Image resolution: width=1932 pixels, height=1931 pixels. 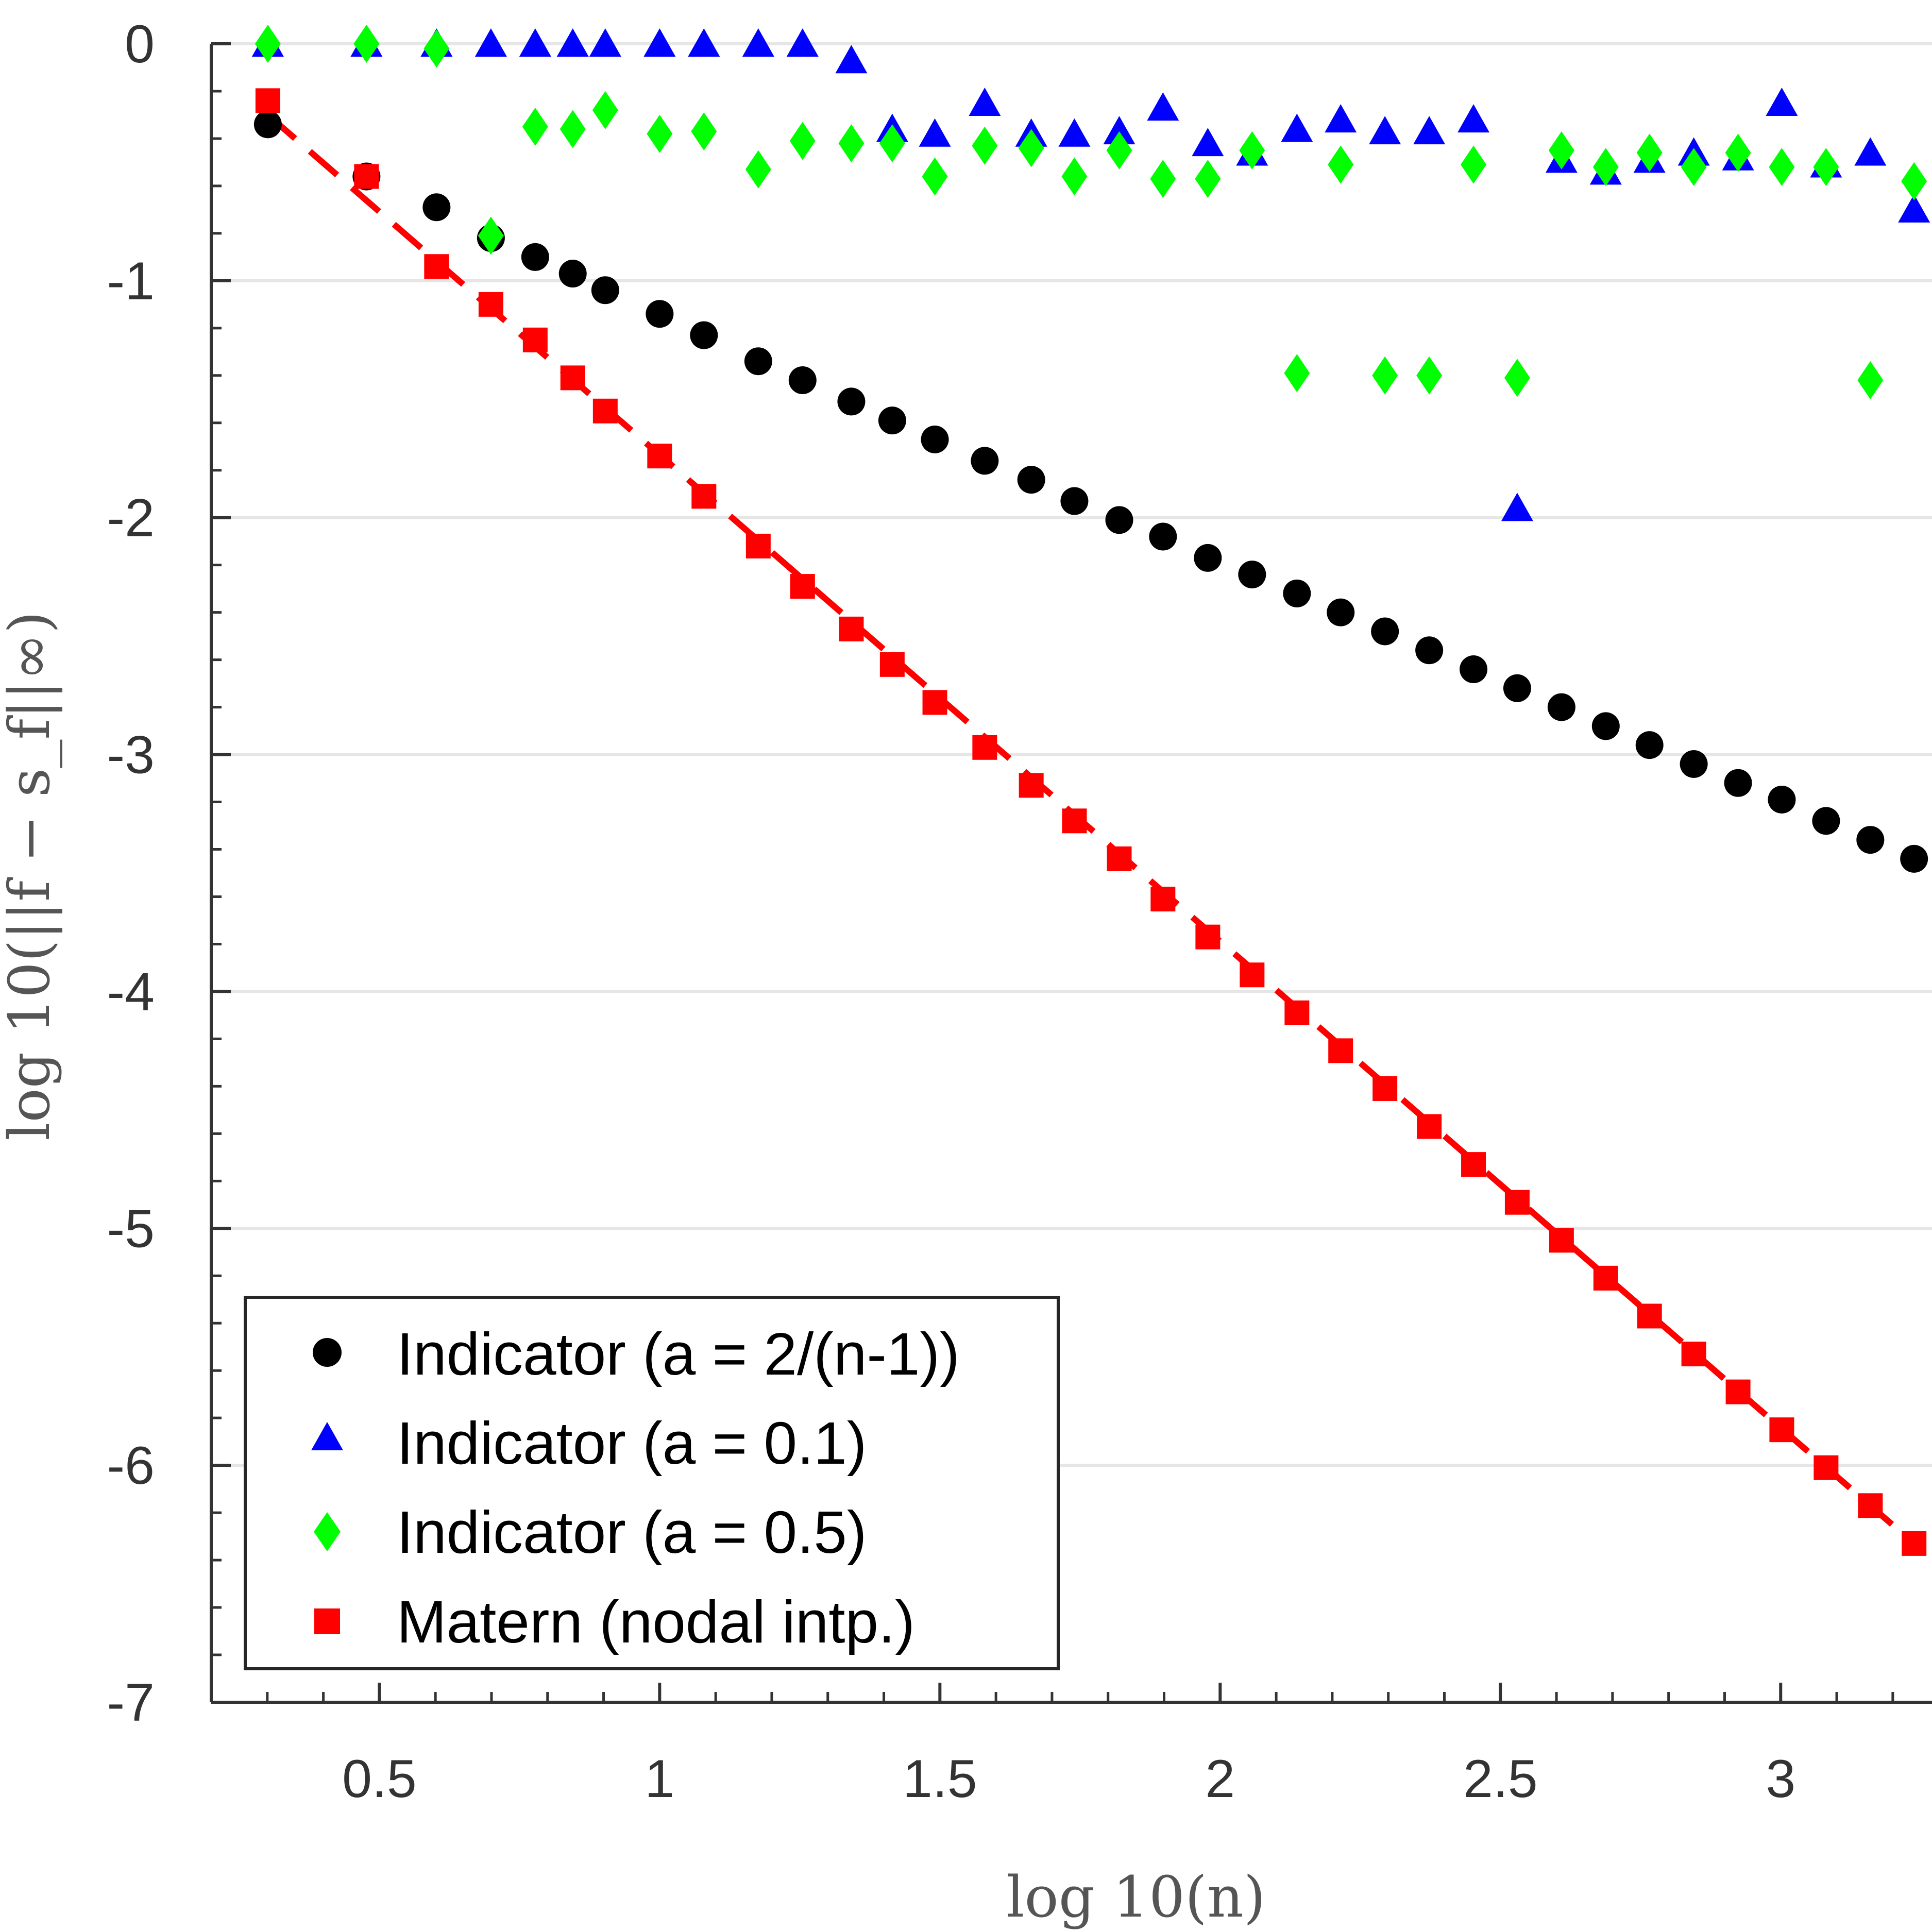 I want to click on y-tick-label: 0, so click(x=140, y=44).